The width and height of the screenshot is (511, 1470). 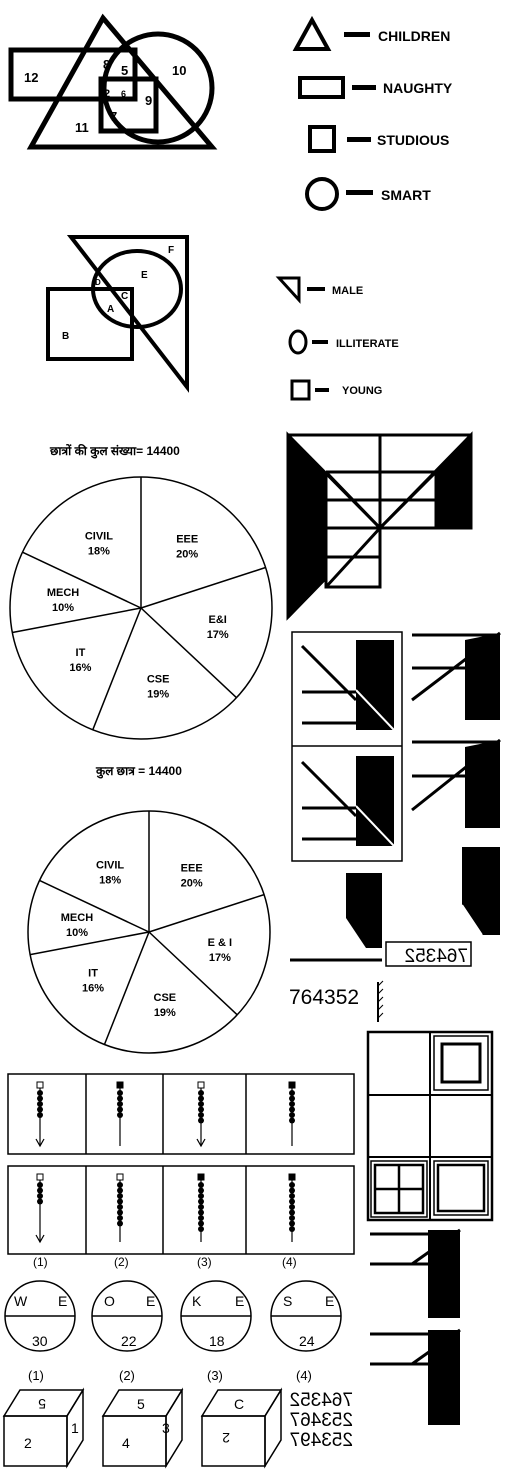 I want to click on male-triangle, so click(x=127, y=314).